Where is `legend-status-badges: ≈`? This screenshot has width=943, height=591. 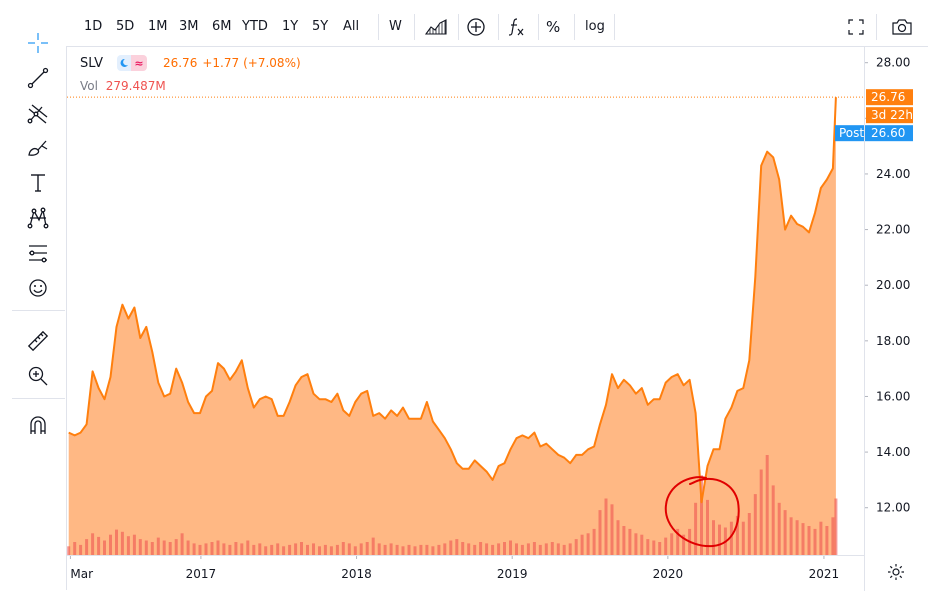 legend-status-badges: ≈ is located at coordinates (131, 63).